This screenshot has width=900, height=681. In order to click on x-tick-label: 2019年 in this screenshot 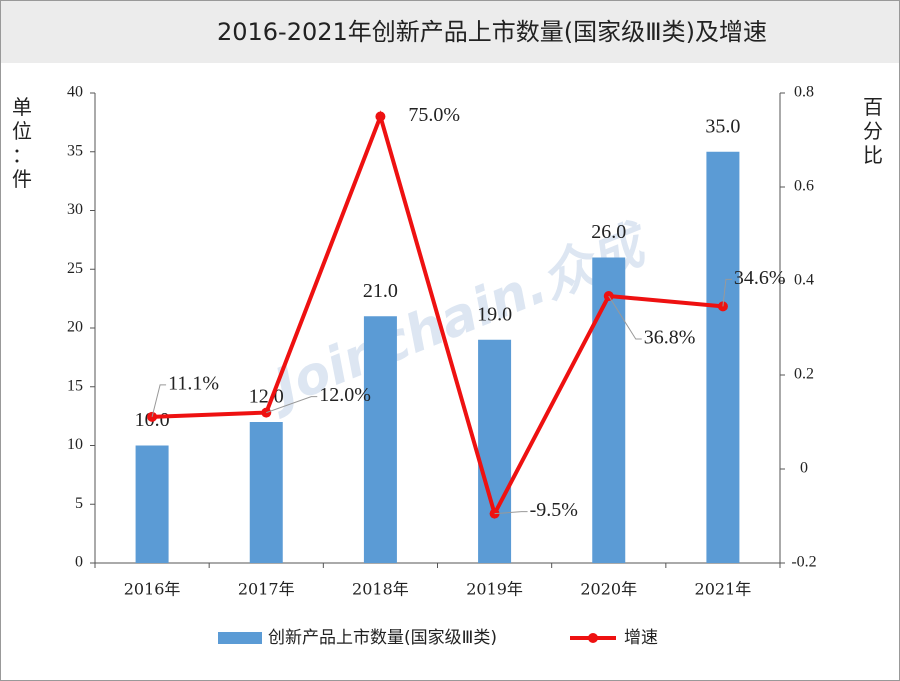, I will do `click(494, 589)`.